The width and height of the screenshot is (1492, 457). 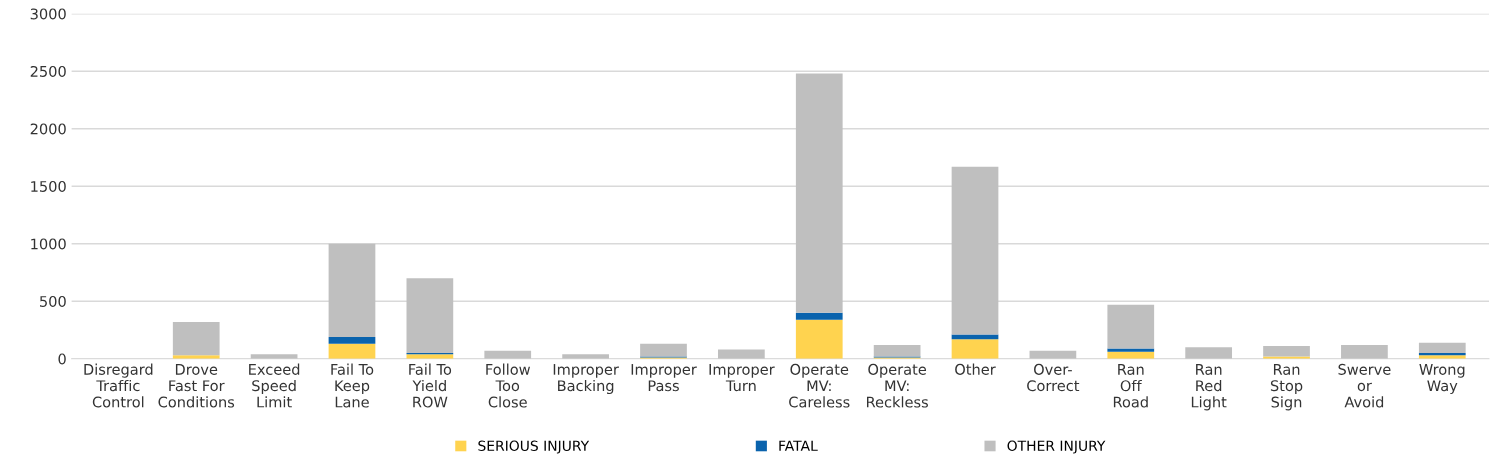 I want to click on x-tick-label: Improper Backing, so click(x=586, y=379).